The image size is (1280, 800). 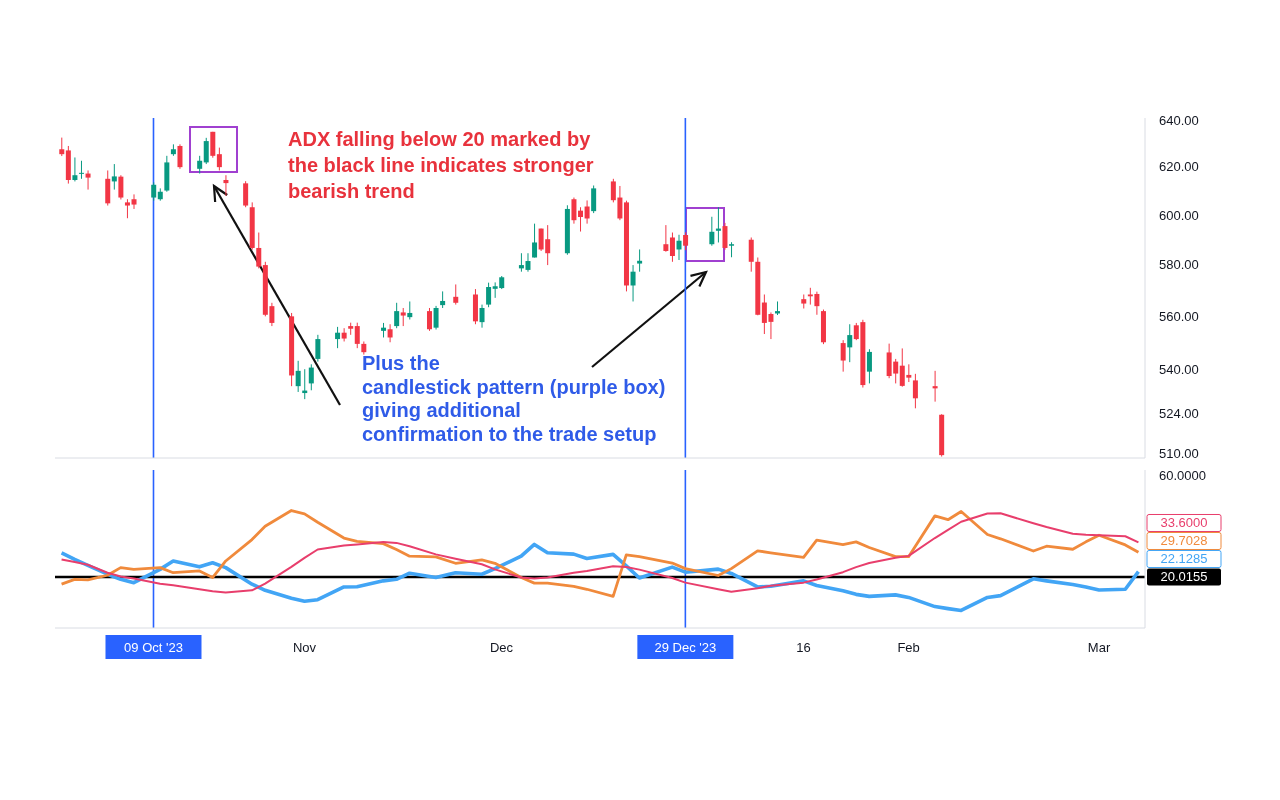 I want to click on x-tick-label: Dec, so click(x=501, y=647).